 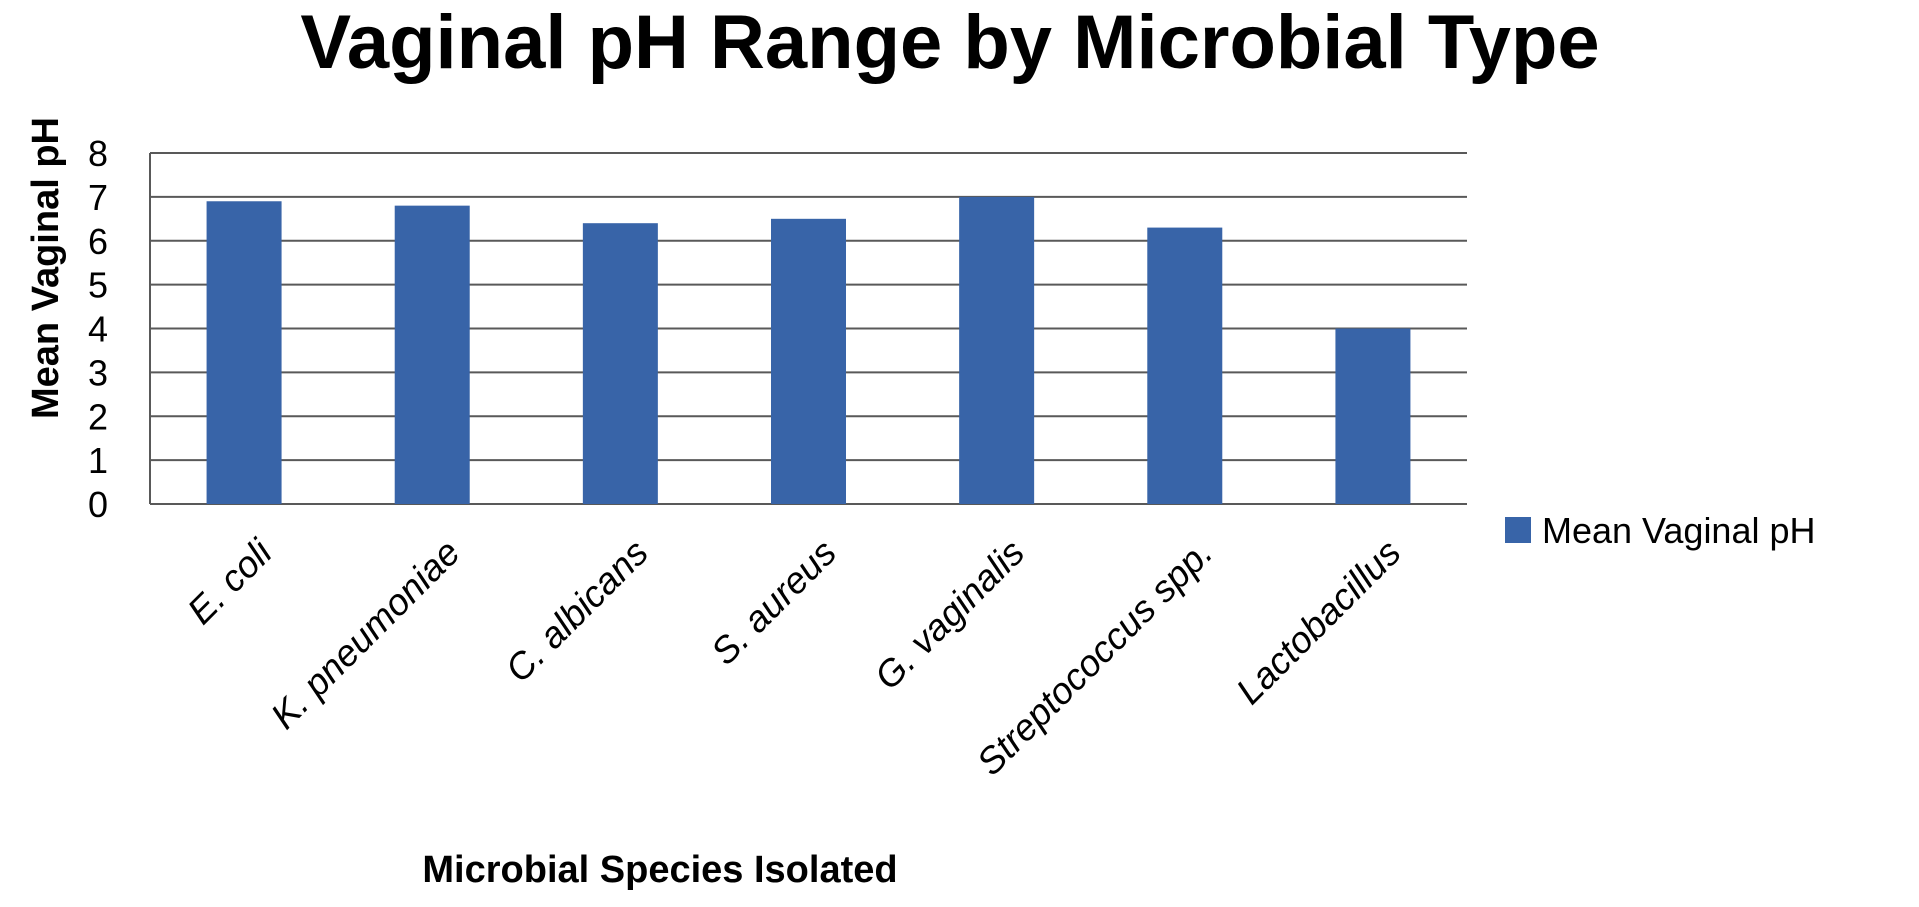 What do you see at coordinates (98, 329) in the screenshot?
I see `y-tick-label: 4` at bounding box center [98, 329].